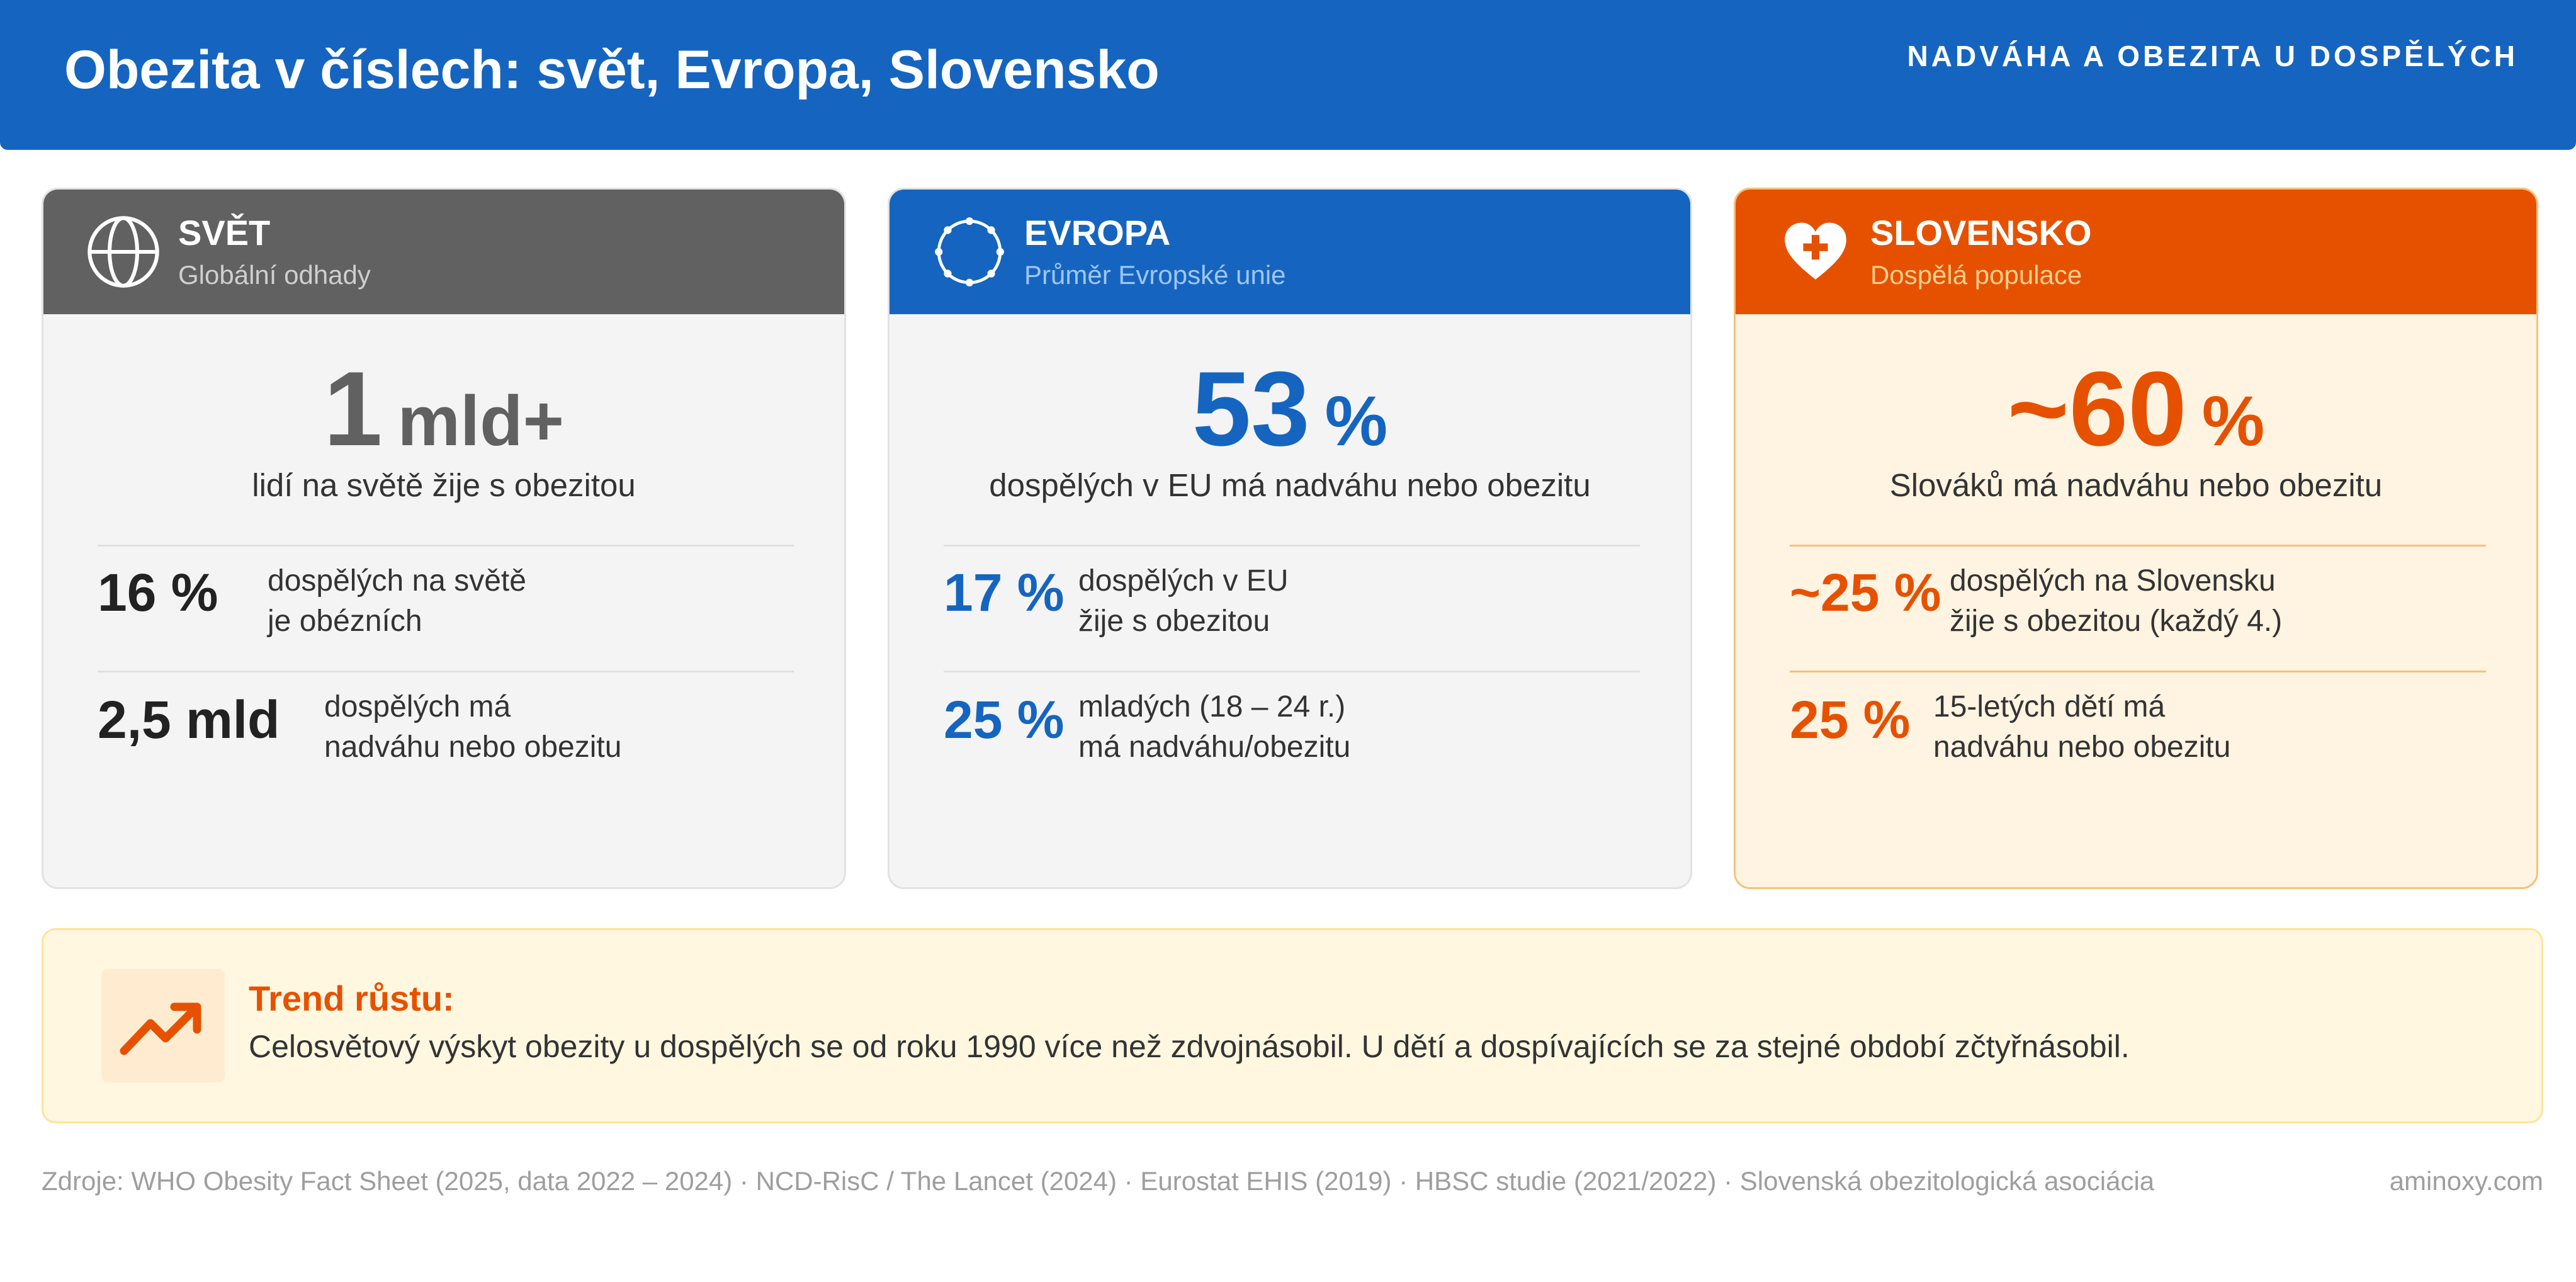 The image size is (2576, 1282). What do you see at coordinates (1183, 581) in the screenshot?
I see `stat-line: dospělých v EU` at bounding box center [1183, 581].